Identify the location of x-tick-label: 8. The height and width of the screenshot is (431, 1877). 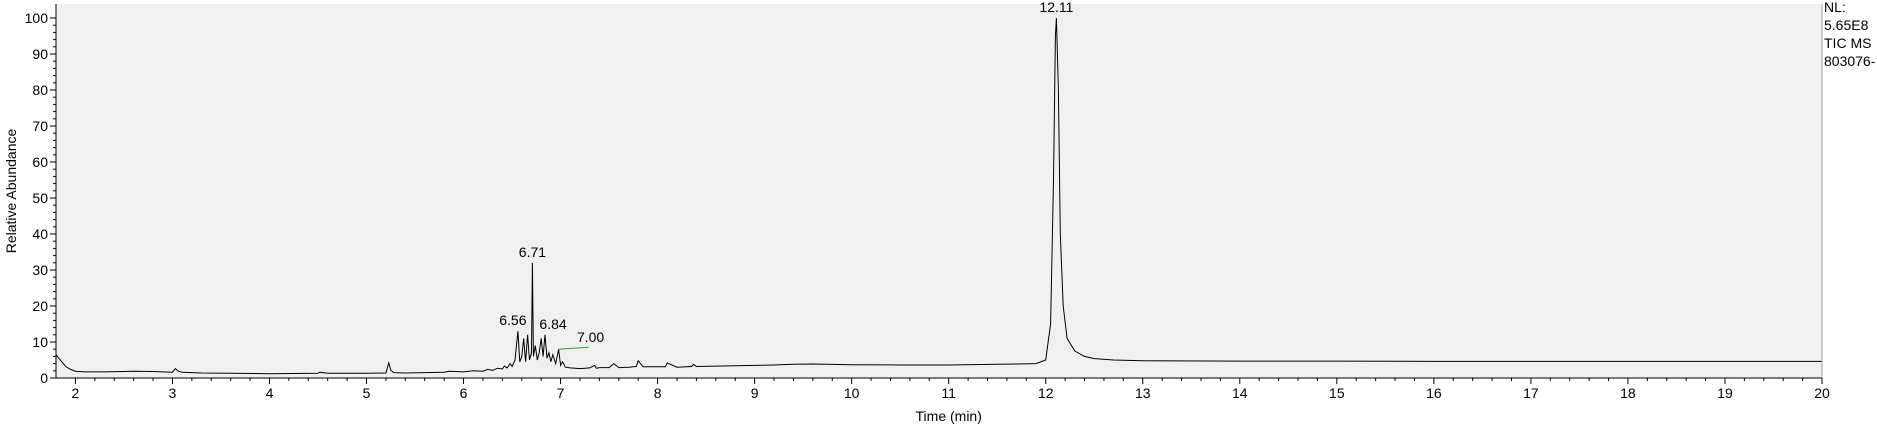
(658, 393).